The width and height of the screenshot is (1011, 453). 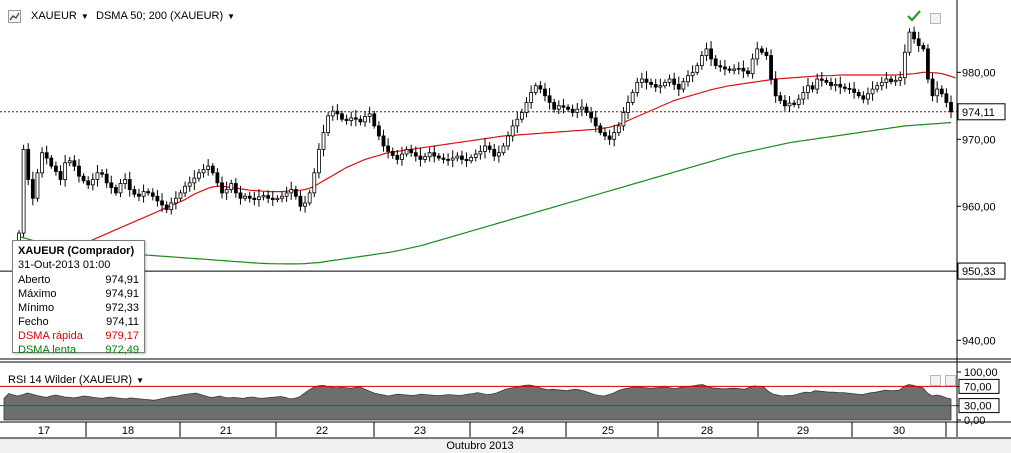 I want to click on tooltip-row-value: 974,11, so click(x=122, y=322).